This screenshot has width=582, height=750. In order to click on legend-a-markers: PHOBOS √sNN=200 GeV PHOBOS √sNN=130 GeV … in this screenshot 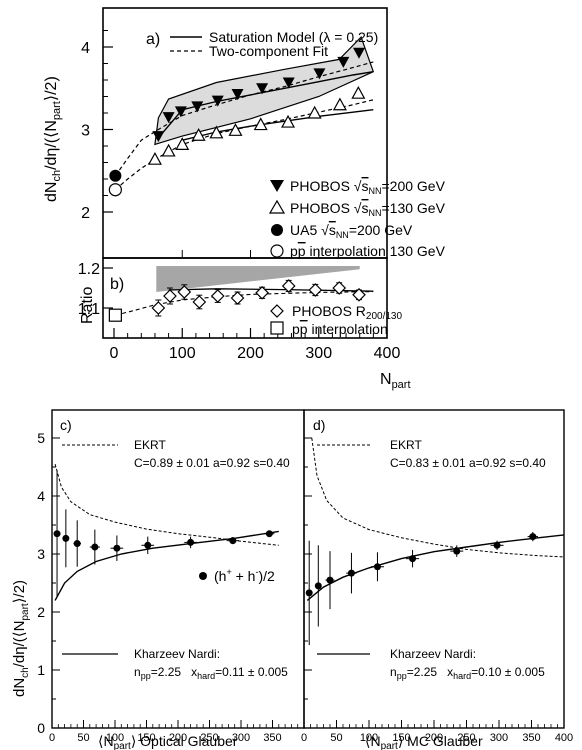, I will do `click(357, 218)`.